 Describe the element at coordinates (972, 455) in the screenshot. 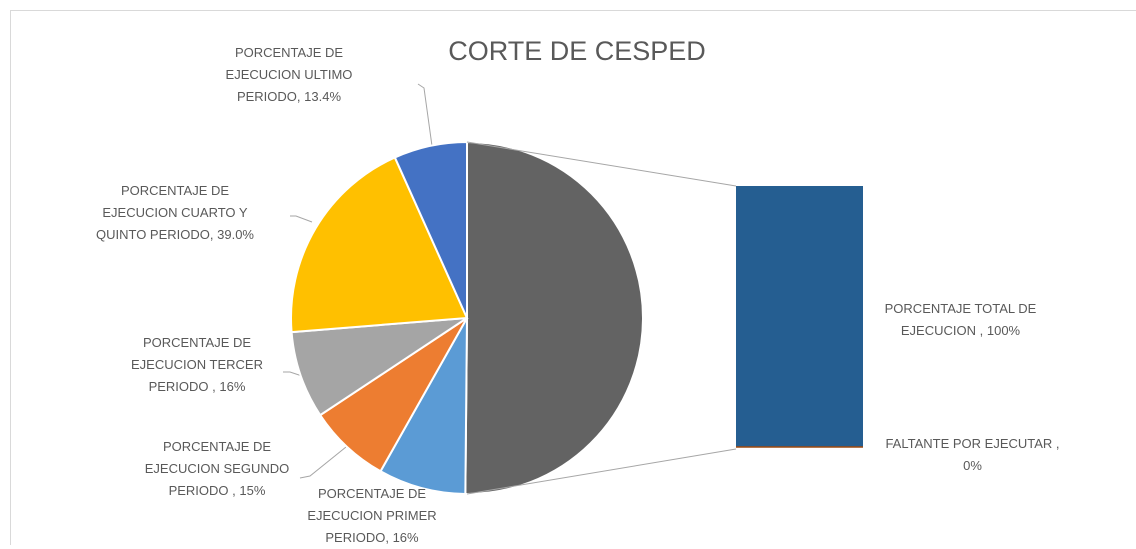

I see `data-label: FALTANTE POR EJECUTAR , 0%` at that location.